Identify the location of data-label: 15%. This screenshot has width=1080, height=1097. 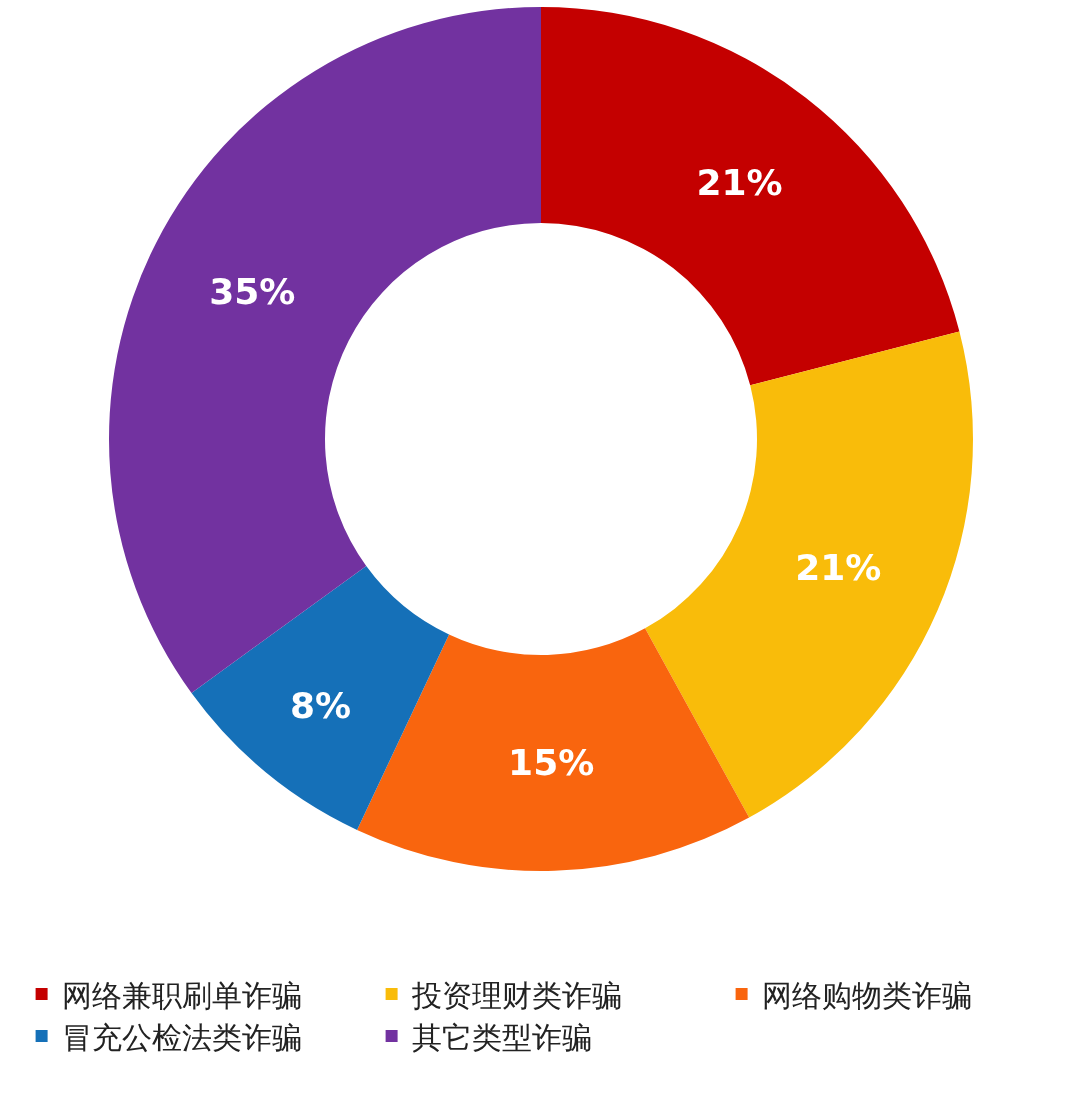
(551, 763).